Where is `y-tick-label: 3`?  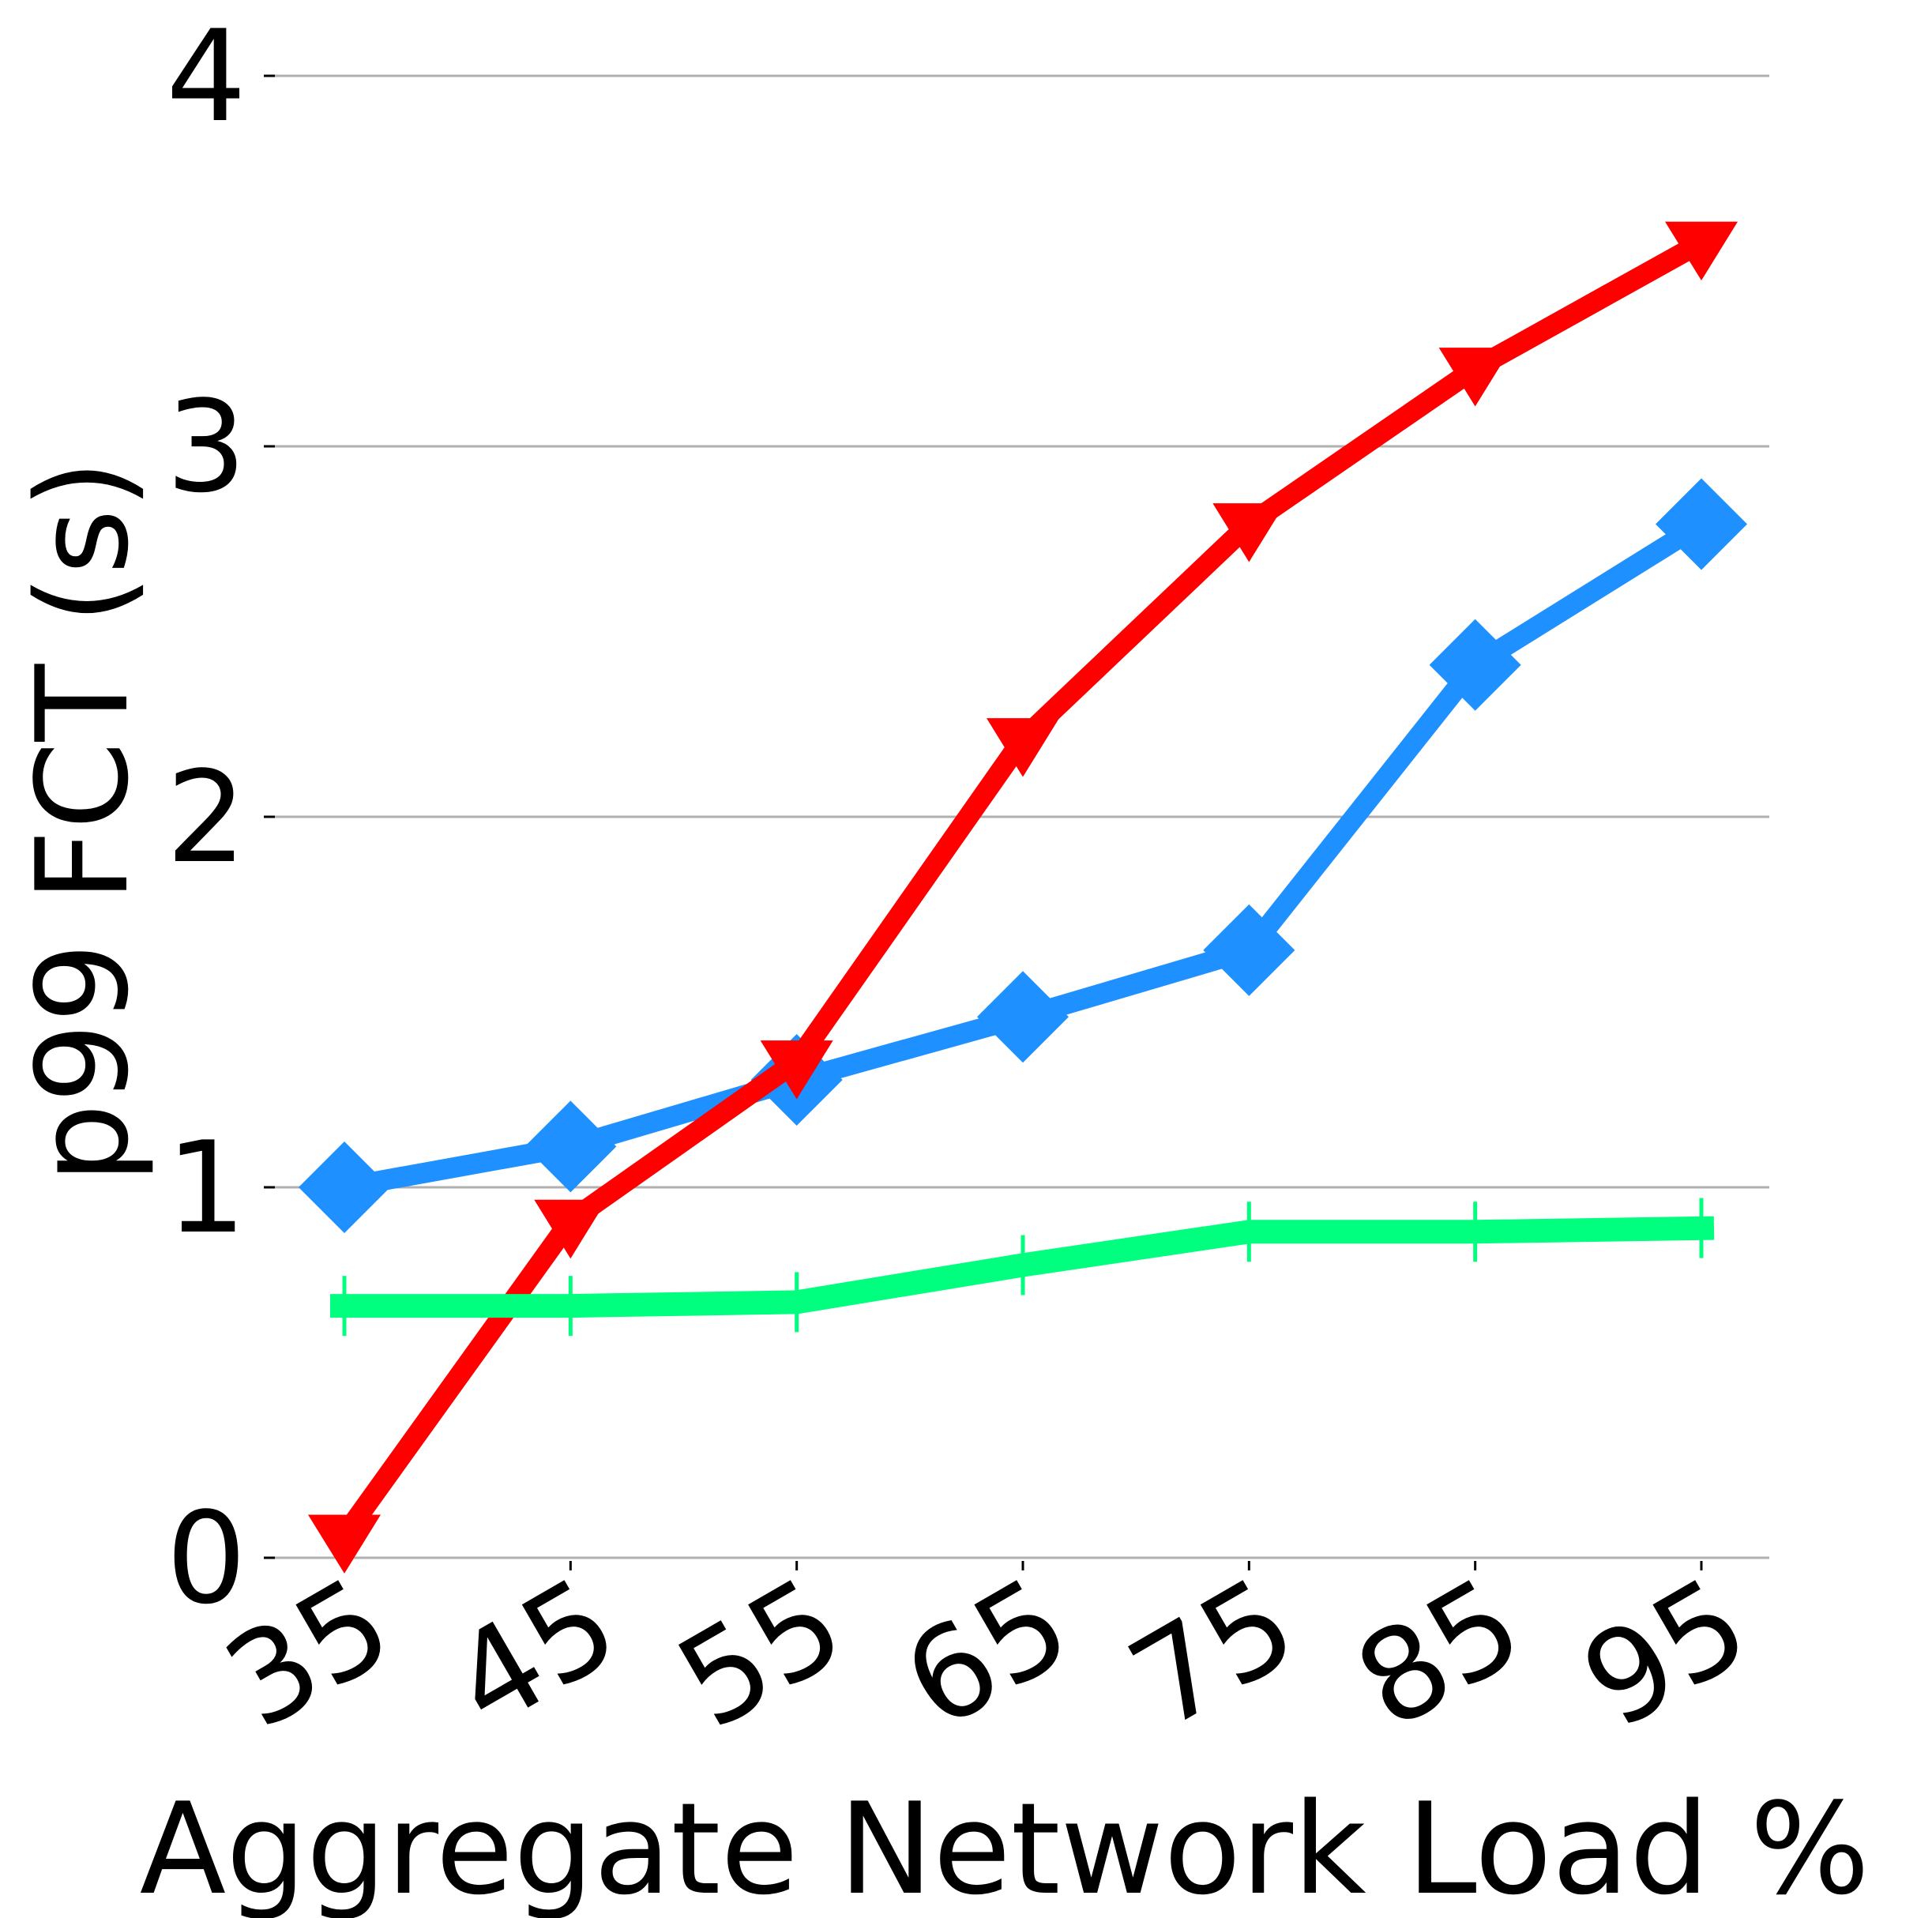 y-tick-label: 3 is located at coordinates (206, 447).